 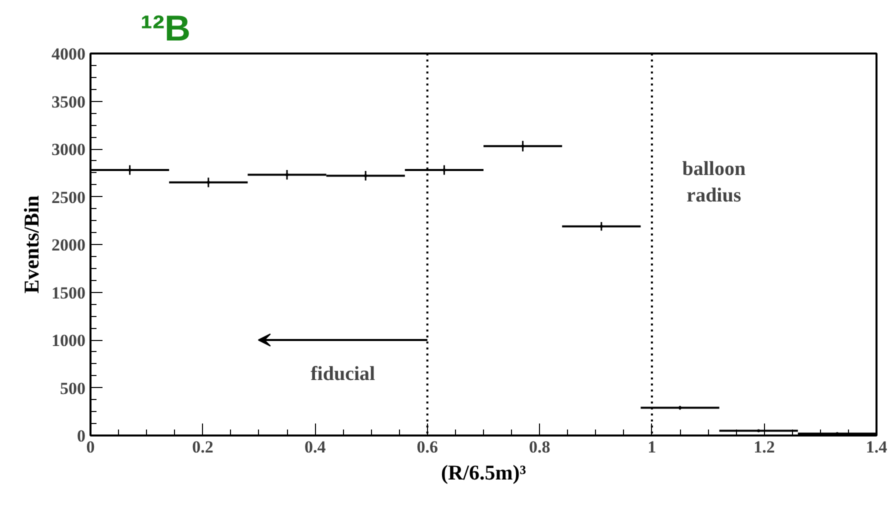 What do you see at coordinates (483, 472) in the screenshot?
I see `x-axis-title: (R/6.5m)³` at bounding box center [483, 472].